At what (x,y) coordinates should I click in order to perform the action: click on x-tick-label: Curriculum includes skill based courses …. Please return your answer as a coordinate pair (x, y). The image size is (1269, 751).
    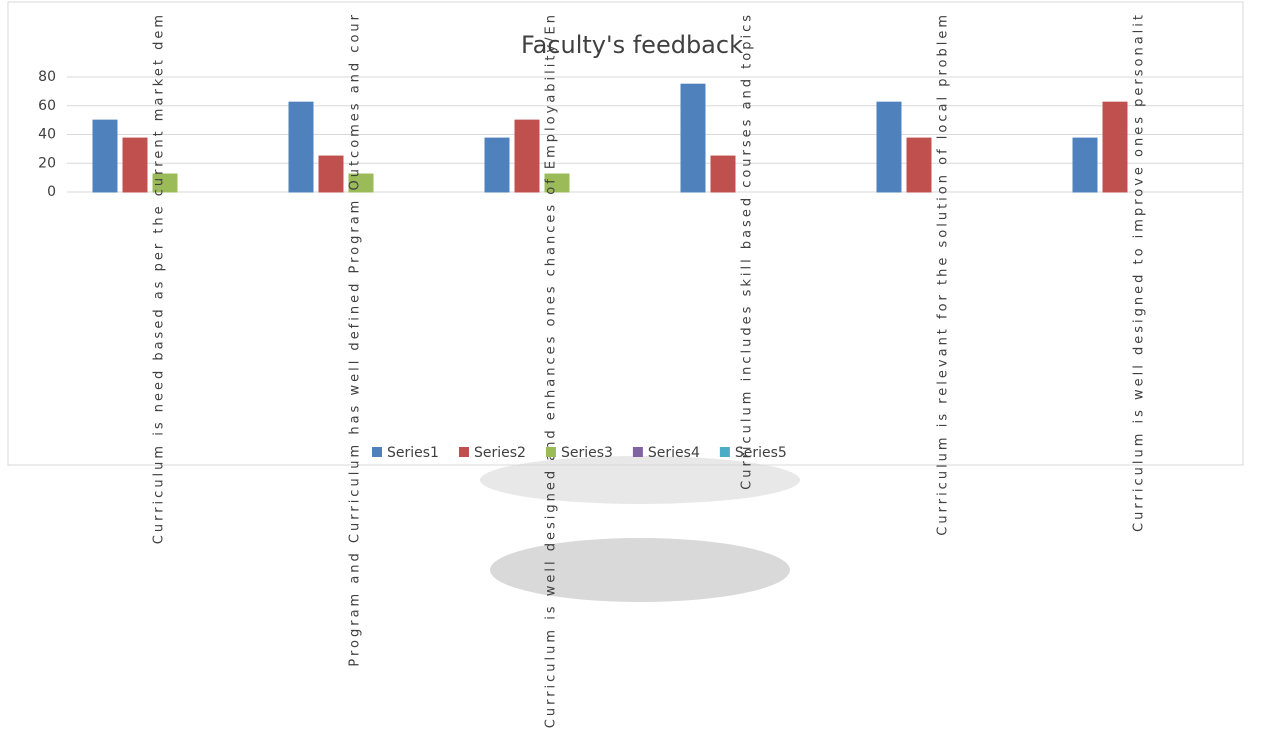
    Looking at the image, I should click on (747, 251).